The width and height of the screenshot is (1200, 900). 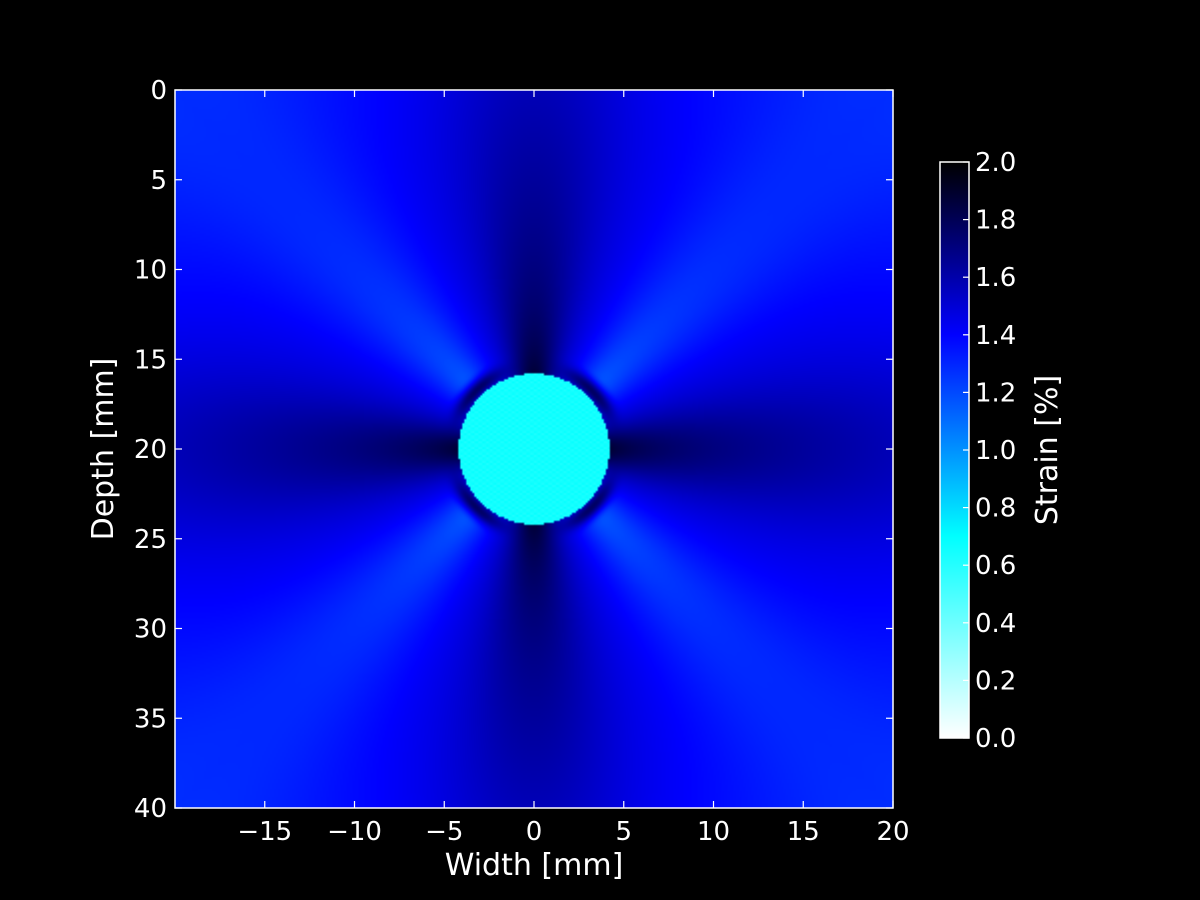 What do you see at coordinates (995, 278) in the screenshot?
I see `colorbar-tick-label: 1.6` at bounding box center [995, 278].